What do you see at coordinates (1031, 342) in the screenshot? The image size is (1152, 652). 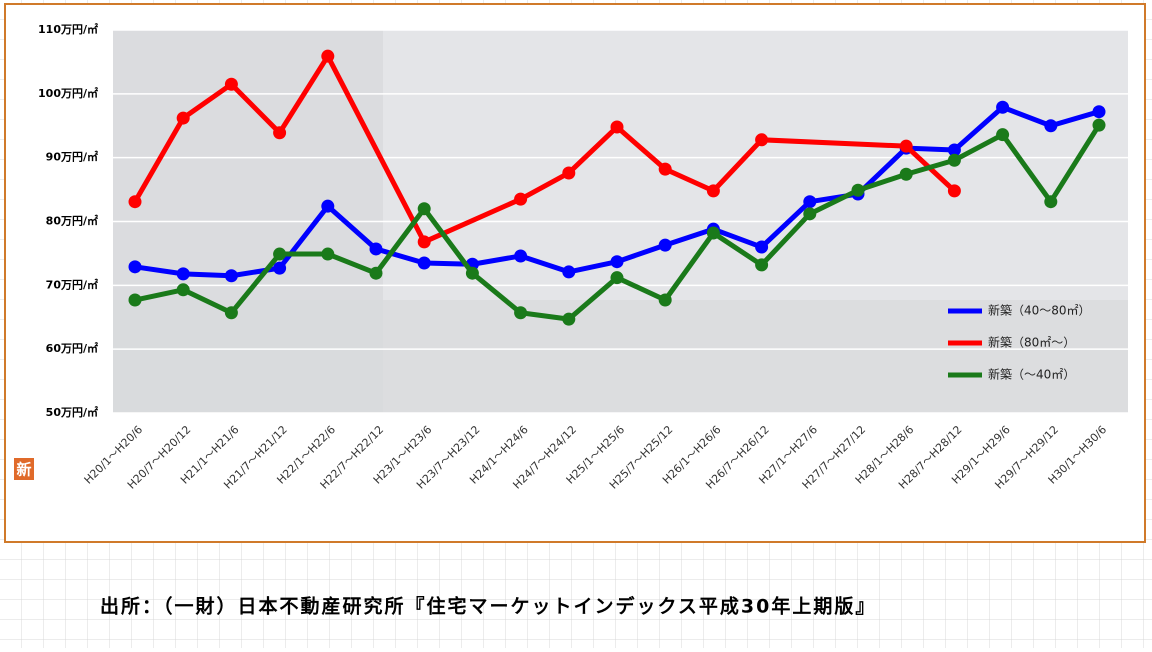 I see `legend-label: 新築（80㎡～）` at bounding box center [1031, 342].